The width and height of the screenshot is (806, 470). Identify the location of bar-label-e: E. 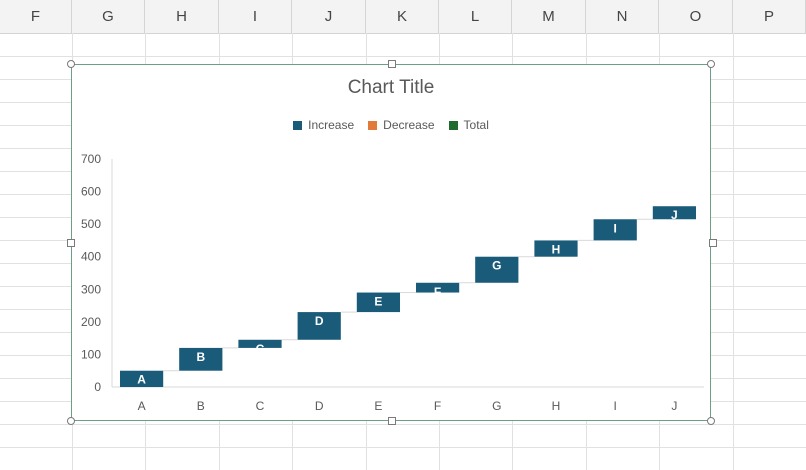
(378, 302).